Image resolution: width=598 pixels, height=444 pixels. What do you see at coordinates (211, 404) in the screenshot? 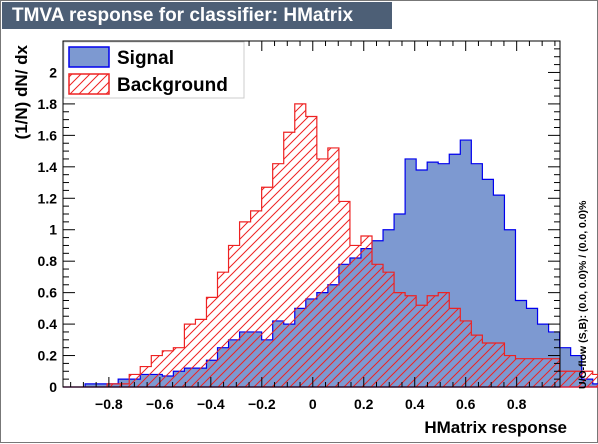
I see `x-tick-label: −0.4` at bounding box center [211, 404].